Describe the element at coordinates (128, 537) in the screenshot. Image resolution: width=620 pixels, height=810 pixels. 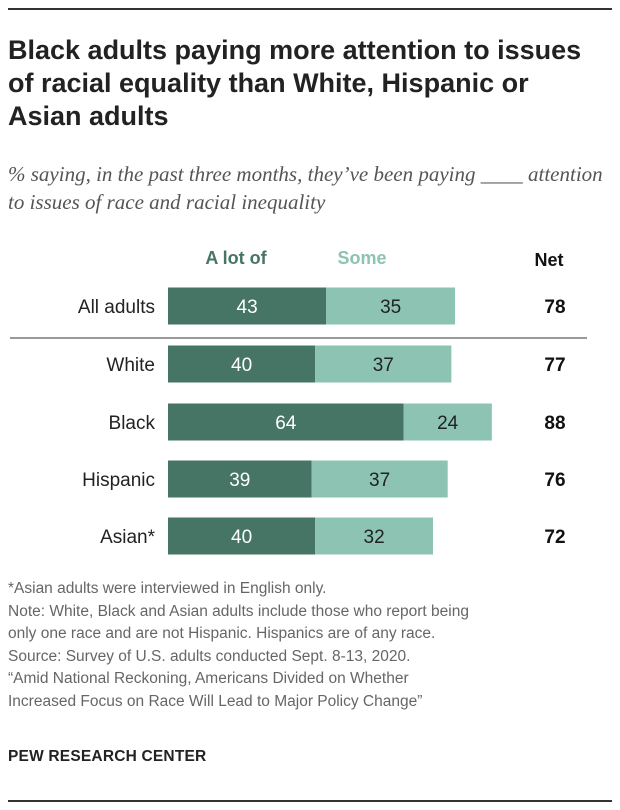
I see `category-label: Asian*` at that location.